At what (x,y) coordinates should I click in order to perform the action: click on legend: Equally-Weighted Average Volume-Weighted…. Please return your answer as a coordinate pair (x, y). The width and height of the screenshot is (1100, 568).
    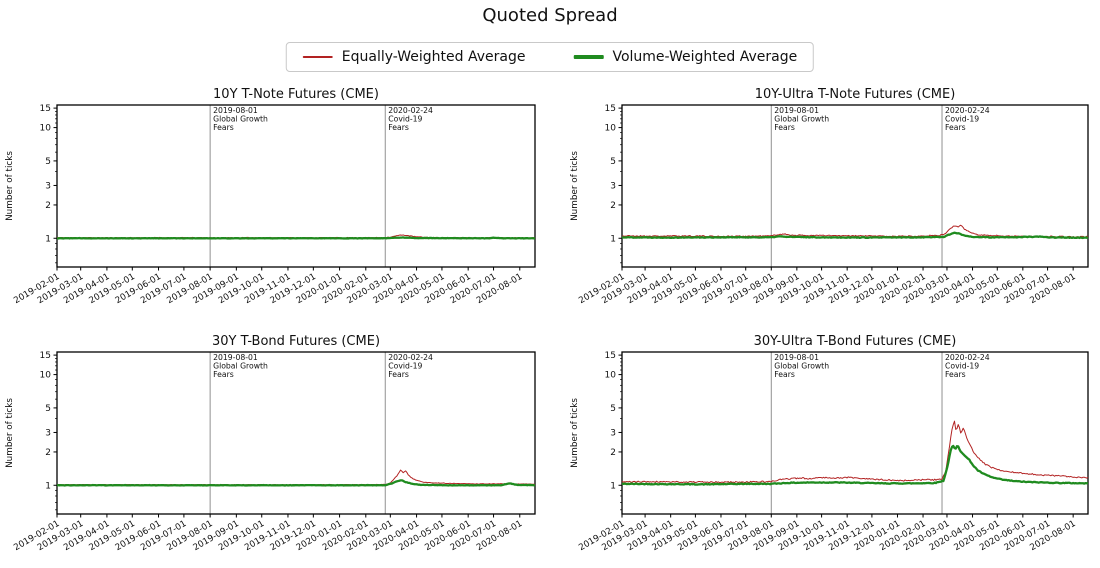
    Looking at the image, I should click on (550, 57).